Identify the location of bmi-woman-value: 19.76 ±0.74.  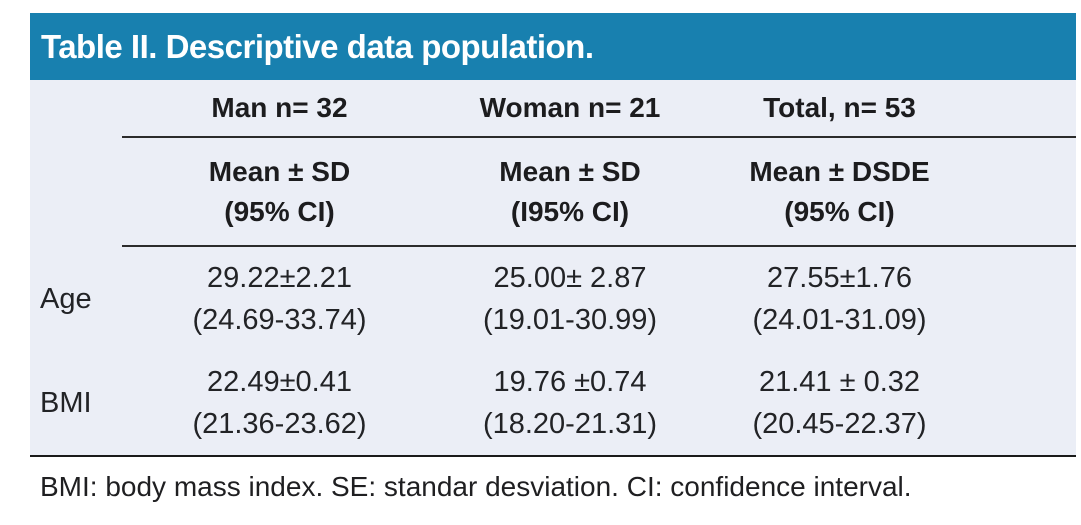
(570, 382).